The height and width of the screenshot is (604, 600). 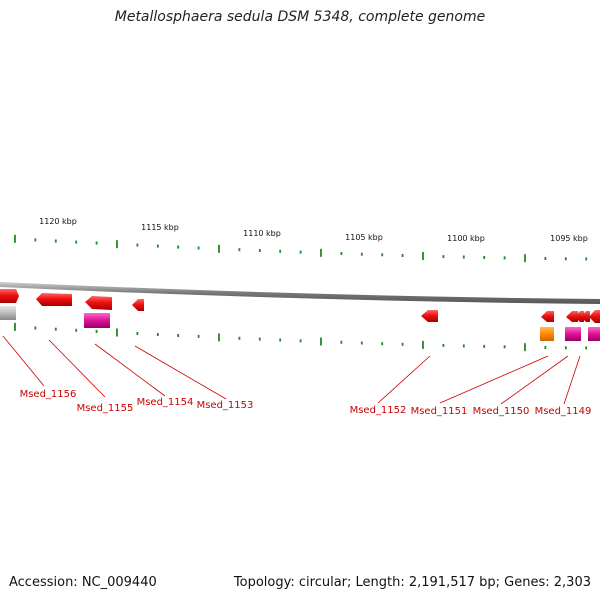 I want to click on accession-text: Accession: NC_009440, so click(x=83, y=582).